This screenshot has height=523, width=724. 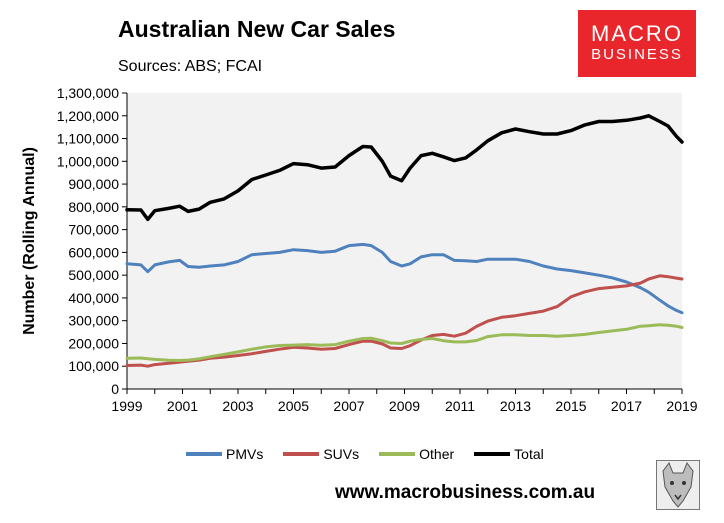 I want to click on legend-item-total: Total, so click(x=509, y=454).